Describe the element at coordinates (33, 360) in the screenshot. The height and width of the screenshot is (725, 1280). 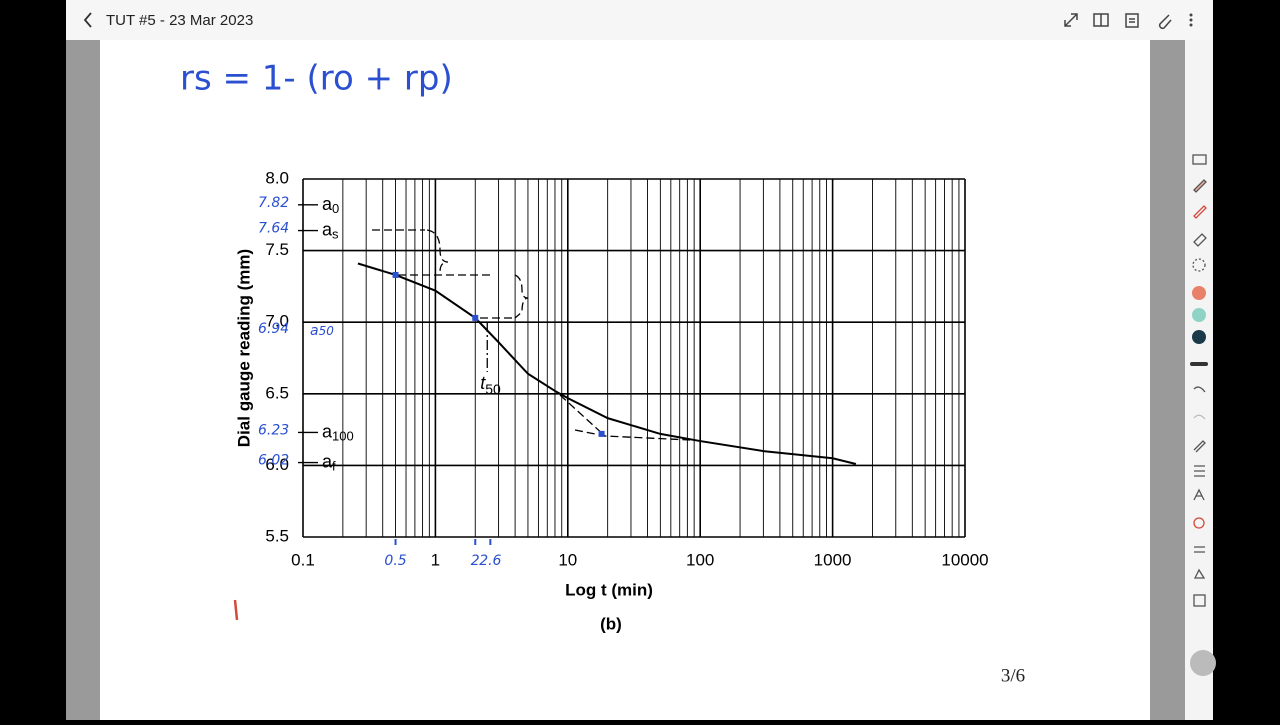
I see `left-bar` at that location.